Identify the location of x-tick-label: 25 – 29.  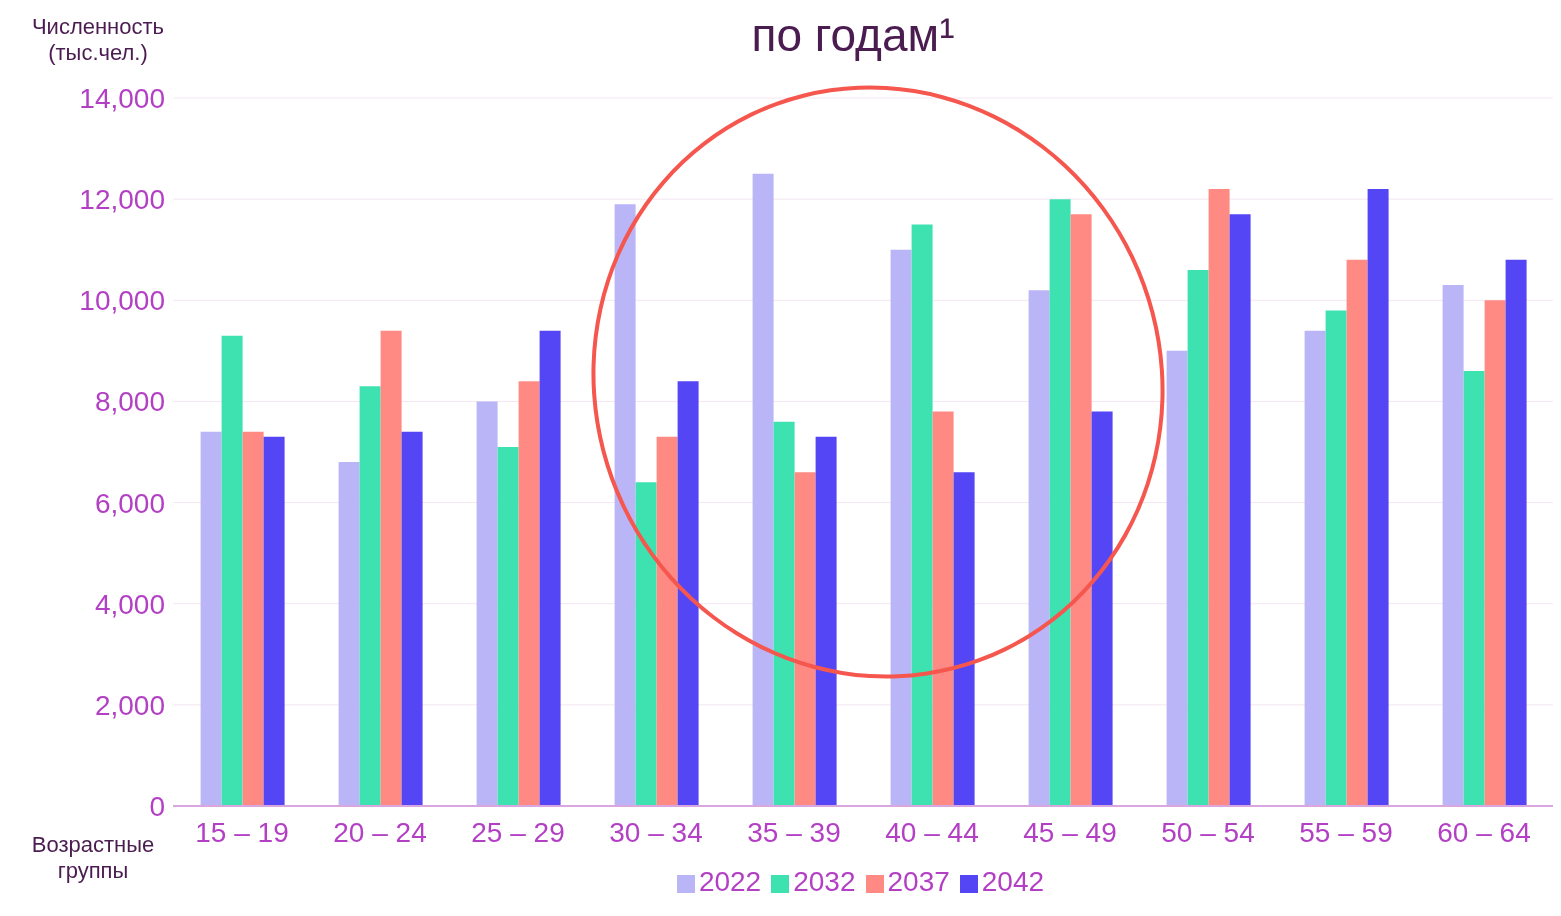
(518, 832).